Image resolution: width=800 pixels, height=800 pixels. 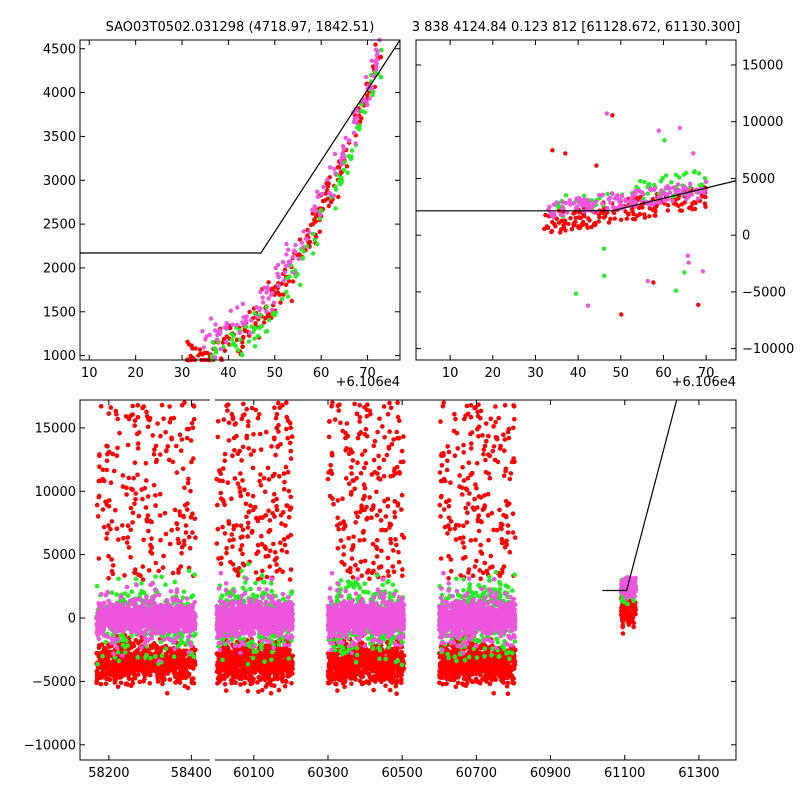 I want to click on x-tick-label: 30, so click(x=535, y=373).